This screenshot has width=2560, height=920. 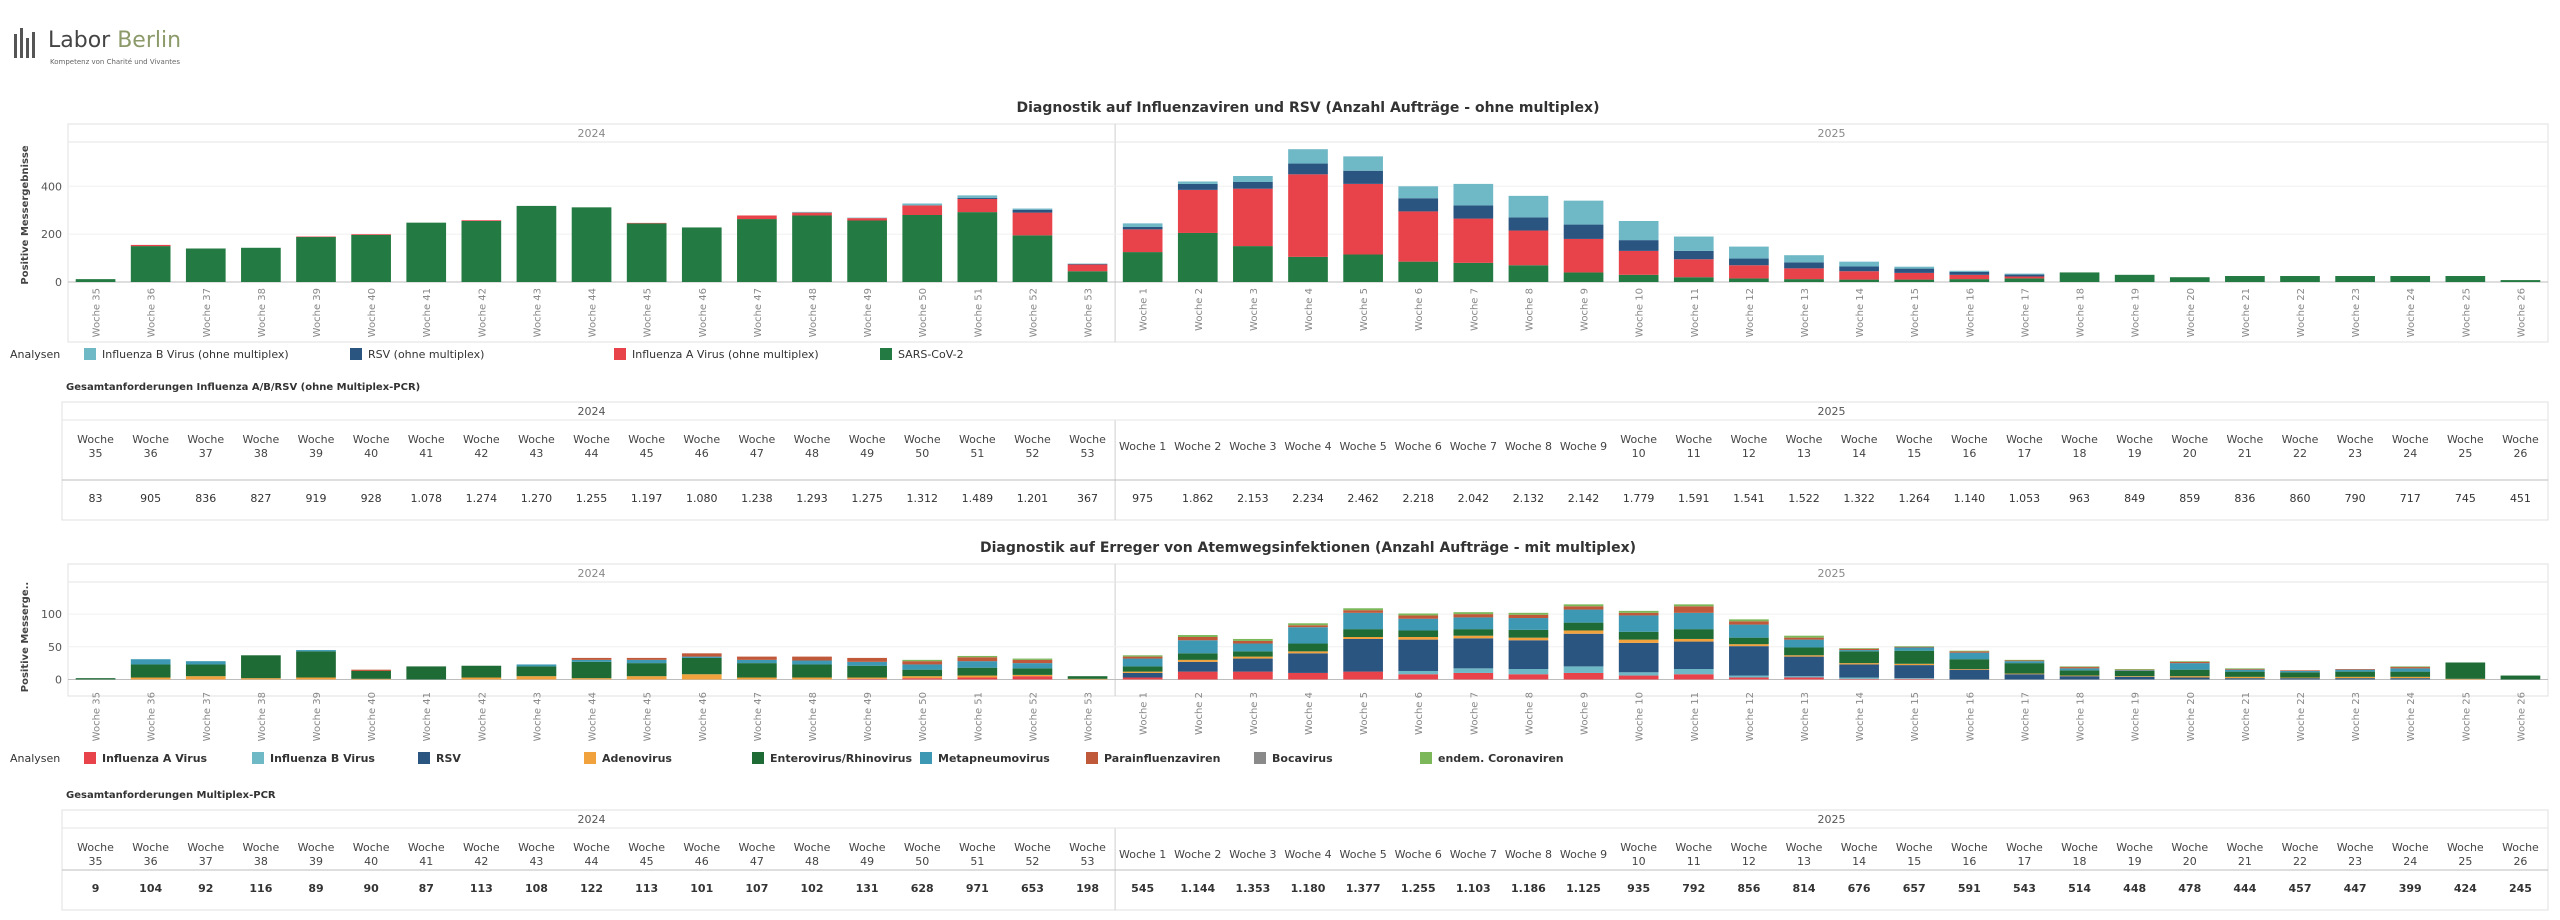 What do you see at coordinates (931, 354) in the screenshot?
I see `legend1-legend-item-sars: SARS-CoV-2` at bounding box center [931, 354].